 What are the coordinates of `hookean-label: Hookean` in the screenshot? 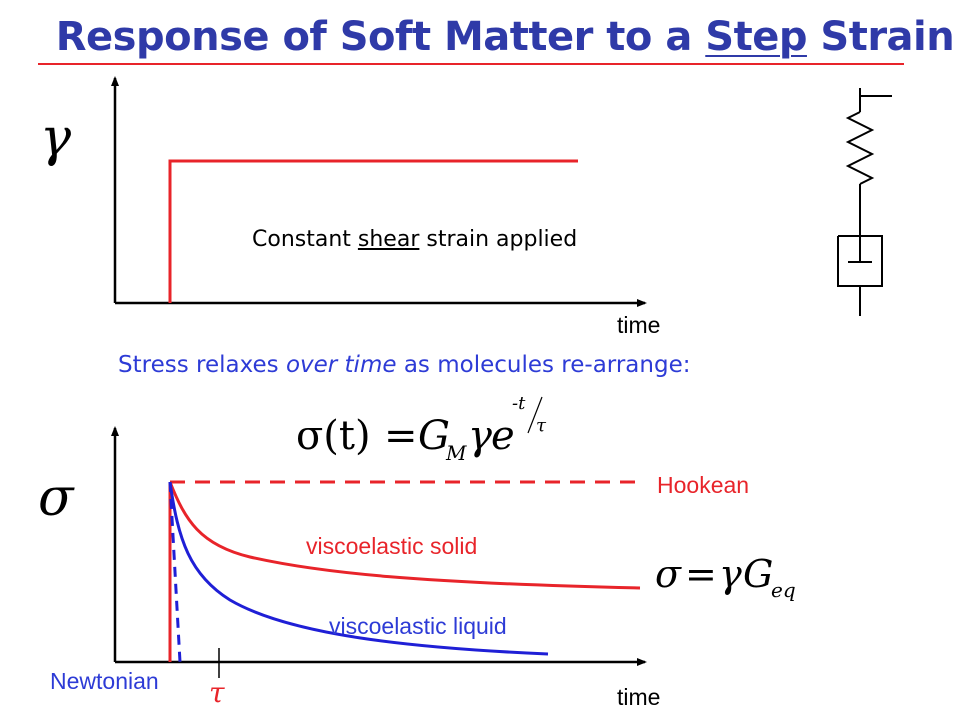 It's located at (703, 485).